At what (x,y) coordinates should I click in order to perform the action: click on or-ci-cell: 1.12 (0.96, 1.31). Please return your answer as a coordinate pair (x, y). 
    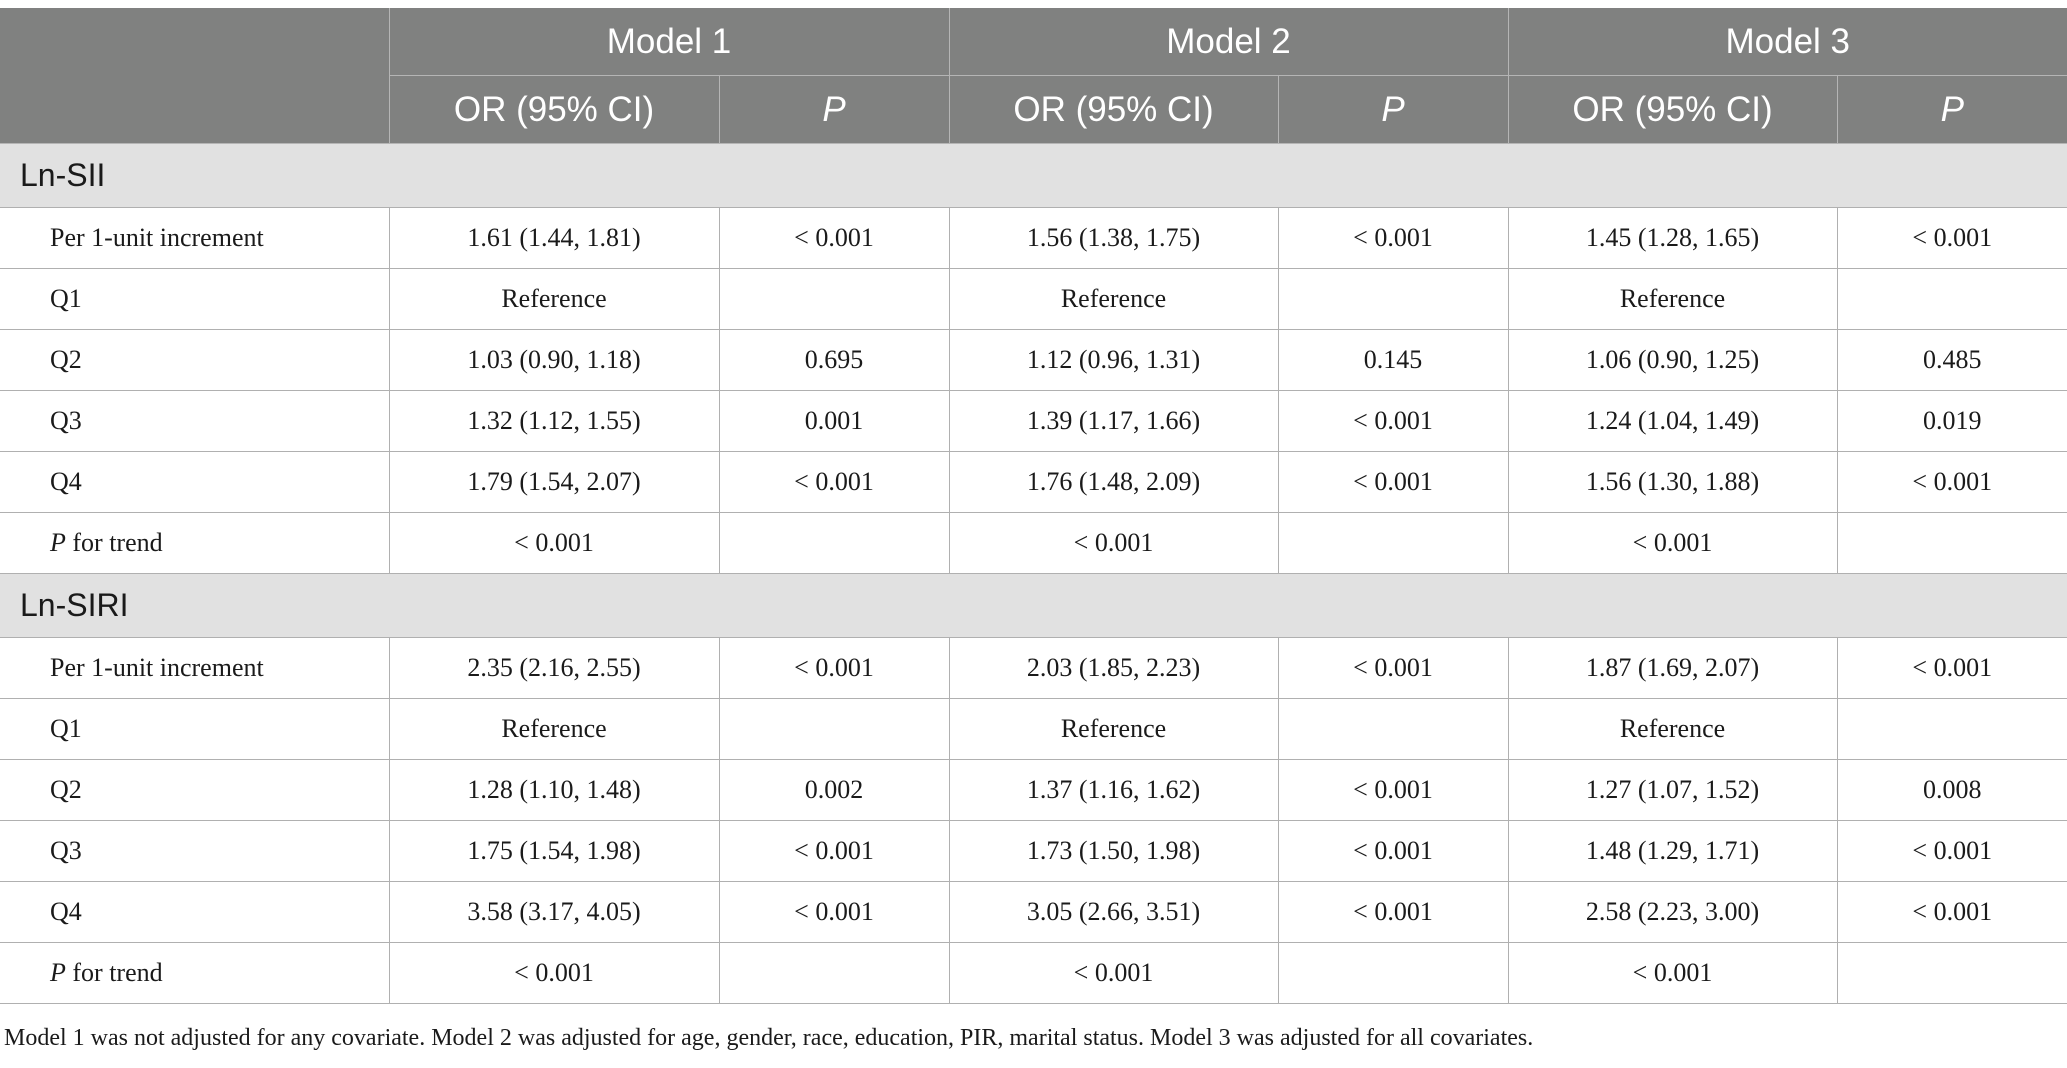
    Looking at the image, I should click on (1113, 360).